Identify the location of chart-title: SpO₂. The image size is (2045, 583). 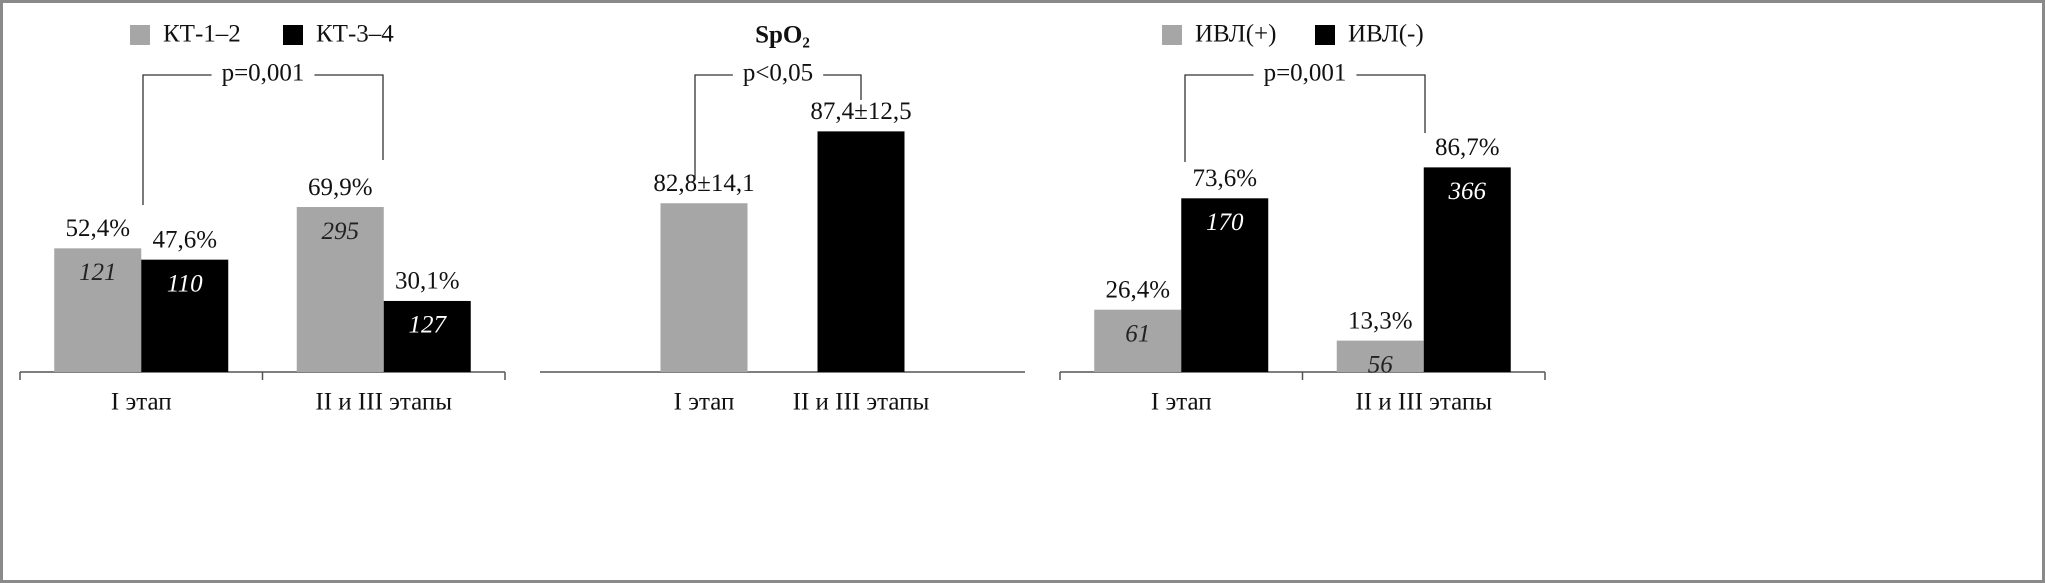
(782, 35).